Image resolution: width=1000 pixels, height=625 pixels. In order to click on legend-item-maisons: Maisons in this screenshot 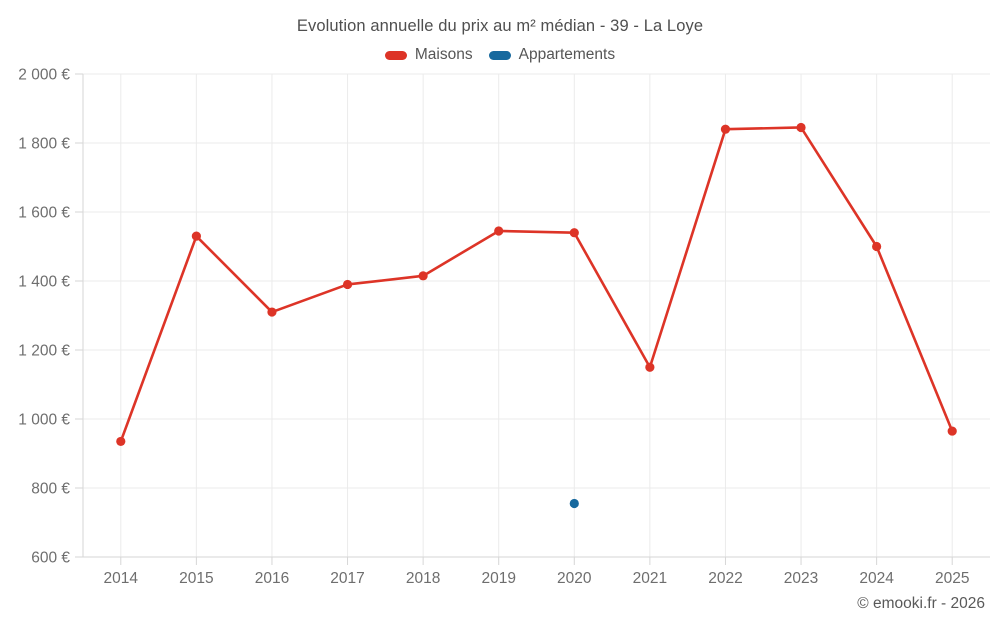, I will do `click(428, 55)`.